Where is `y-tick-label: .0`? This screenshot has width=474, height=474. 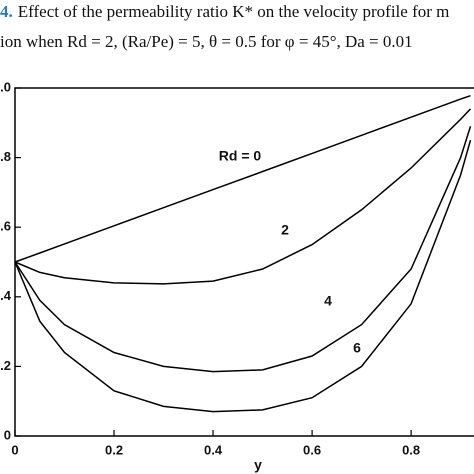 y-tick-label: .0 is located at coordinates (5, 86).